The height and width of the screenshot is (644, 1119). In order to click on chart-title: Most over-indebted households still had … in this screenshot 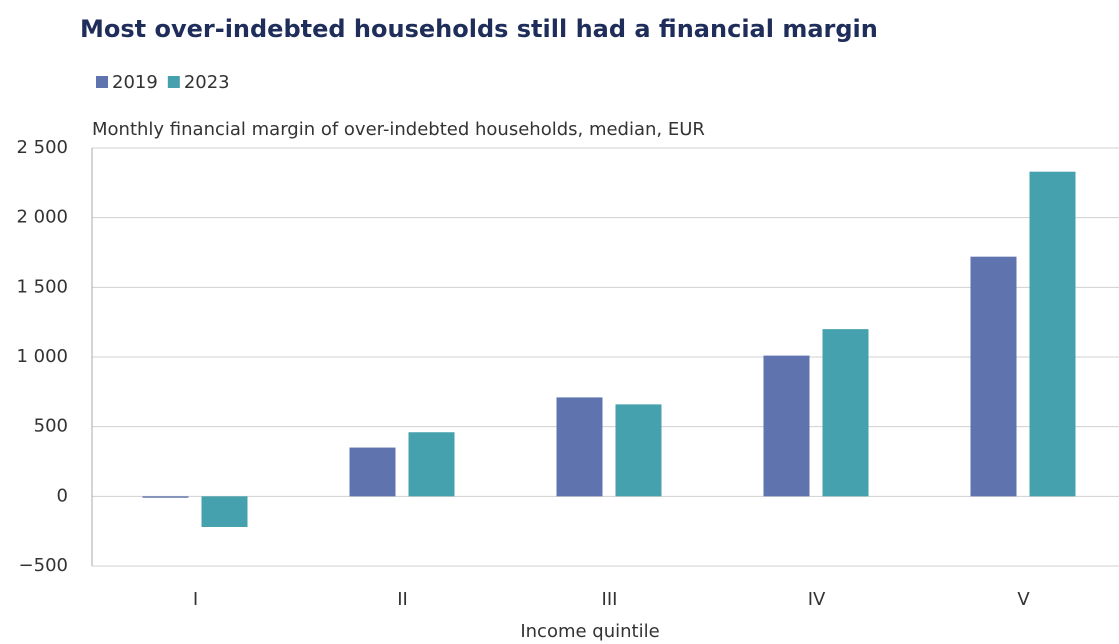, I will do `click(479, 29)`.